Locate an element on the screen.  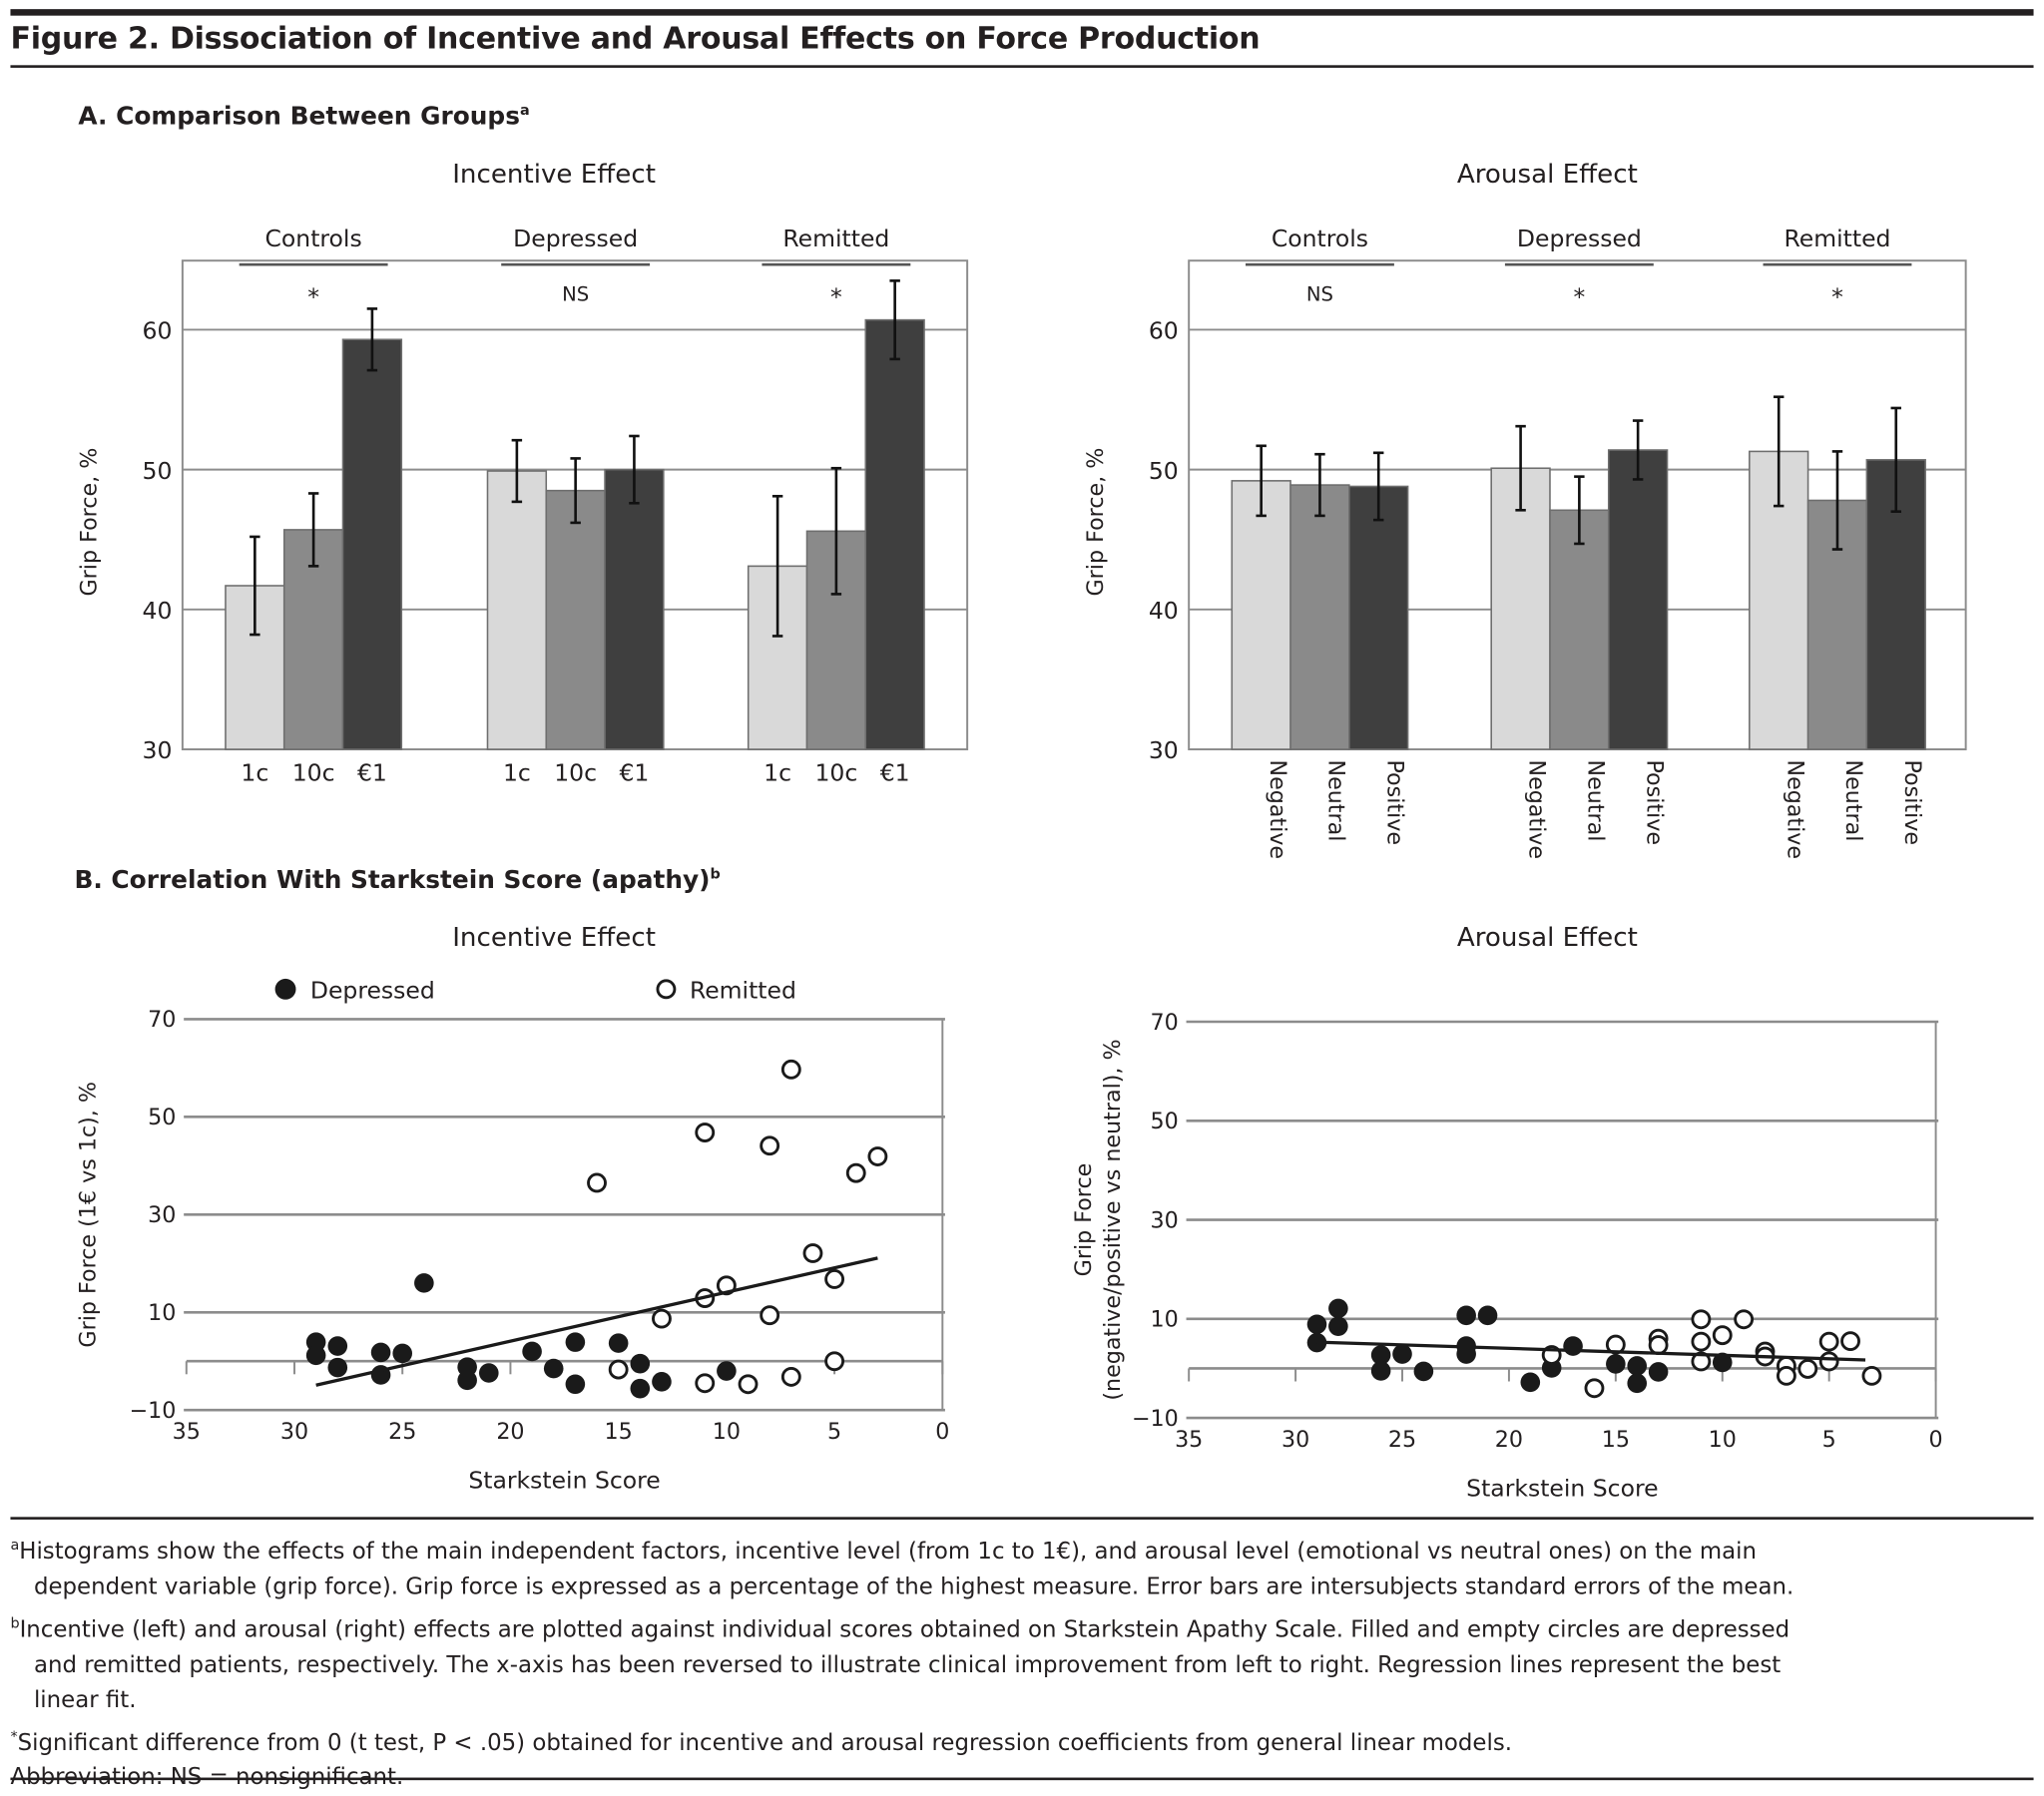
title-rule is located at coordinates (1022, 66).